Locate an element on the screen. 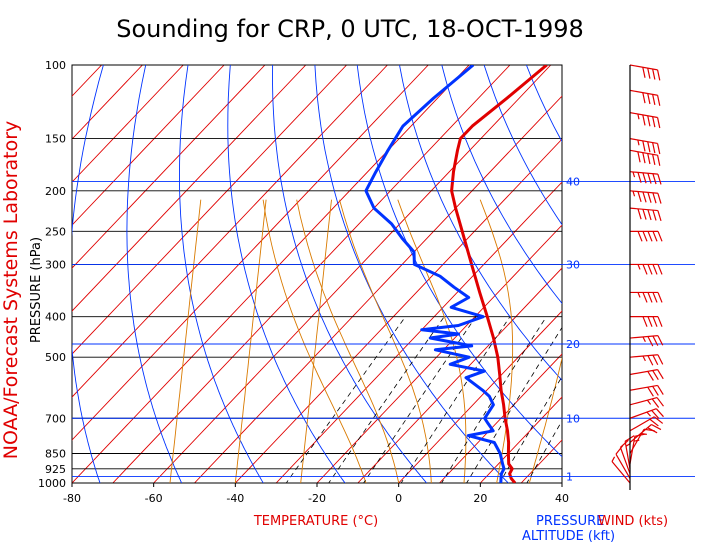 This screenshot has width=702, height=551. altitude-tick-label: 10 is located at coordinates (573, 418).